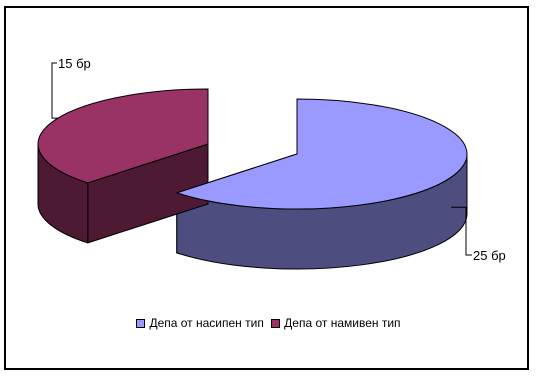 Image resolution: width=537 pixels, height=376 pixels. Describe the element at coordinates (74, 63) in the screenshot. I see `data-label-slice-1: 15 бр` at that location.